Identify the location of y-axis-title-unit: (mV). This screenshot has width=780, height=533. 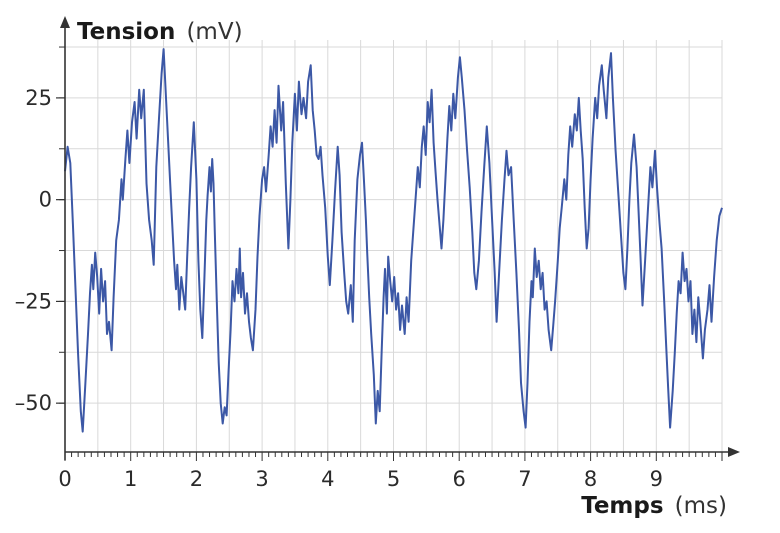
(214, 32).